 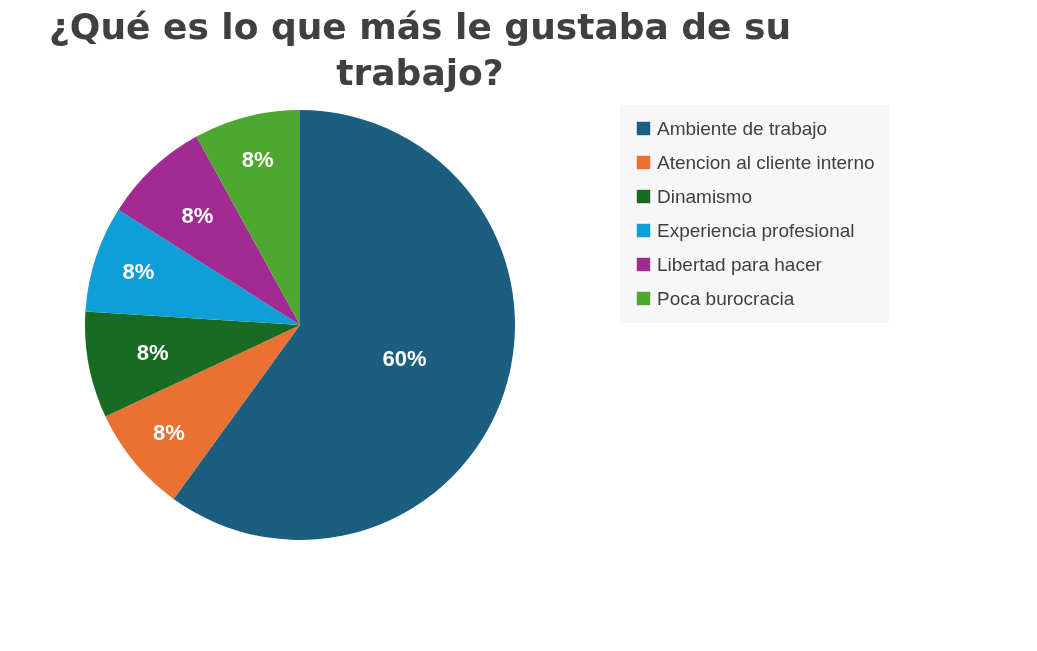 I want to click on legend-label: Dinamismo, so click(x=705, y=196).